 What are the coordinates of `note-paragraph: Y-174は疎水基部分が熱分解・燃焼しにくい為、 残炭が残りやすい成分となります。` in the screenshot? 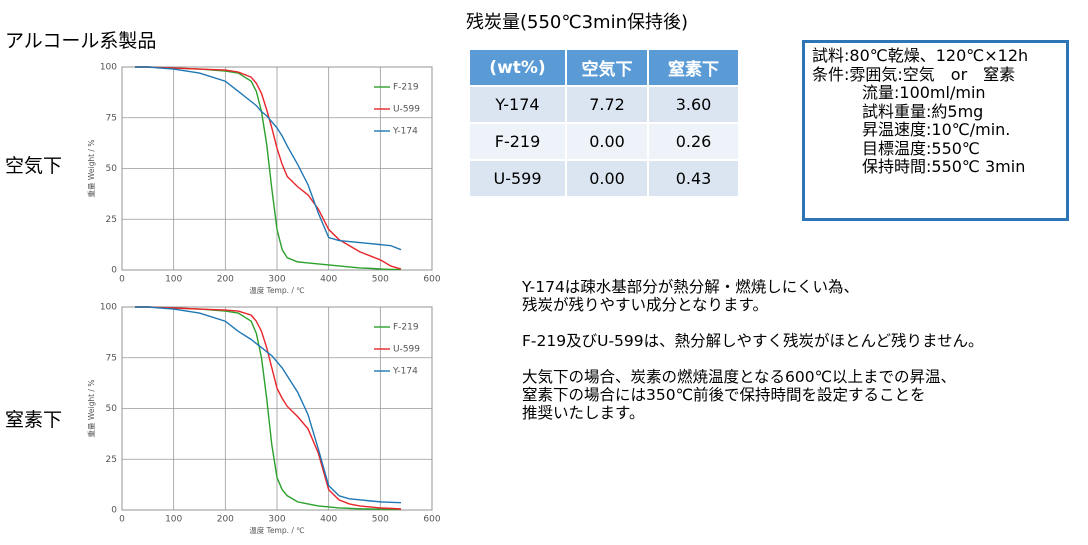 It's located at (753, 296).